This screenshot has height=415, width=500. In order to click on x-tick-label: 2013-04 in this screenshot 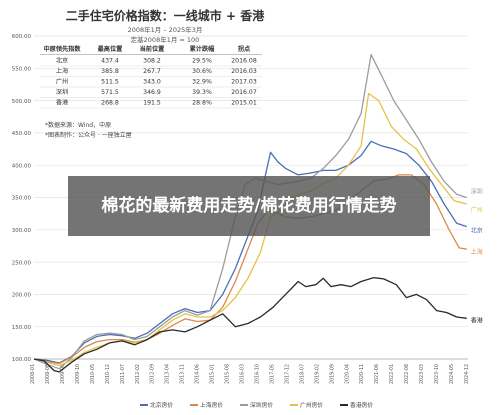, I will do `click(168, 374)`.